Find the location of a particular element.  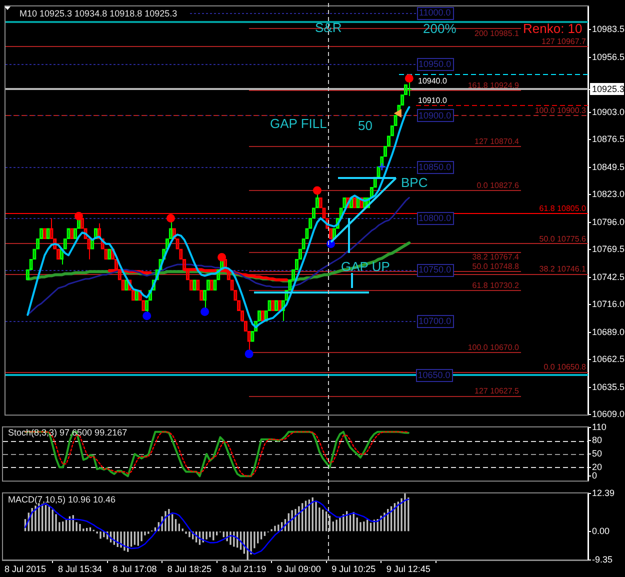

x-tick-label: 9 Jul 12:45 is located at coordinates (408, 569).